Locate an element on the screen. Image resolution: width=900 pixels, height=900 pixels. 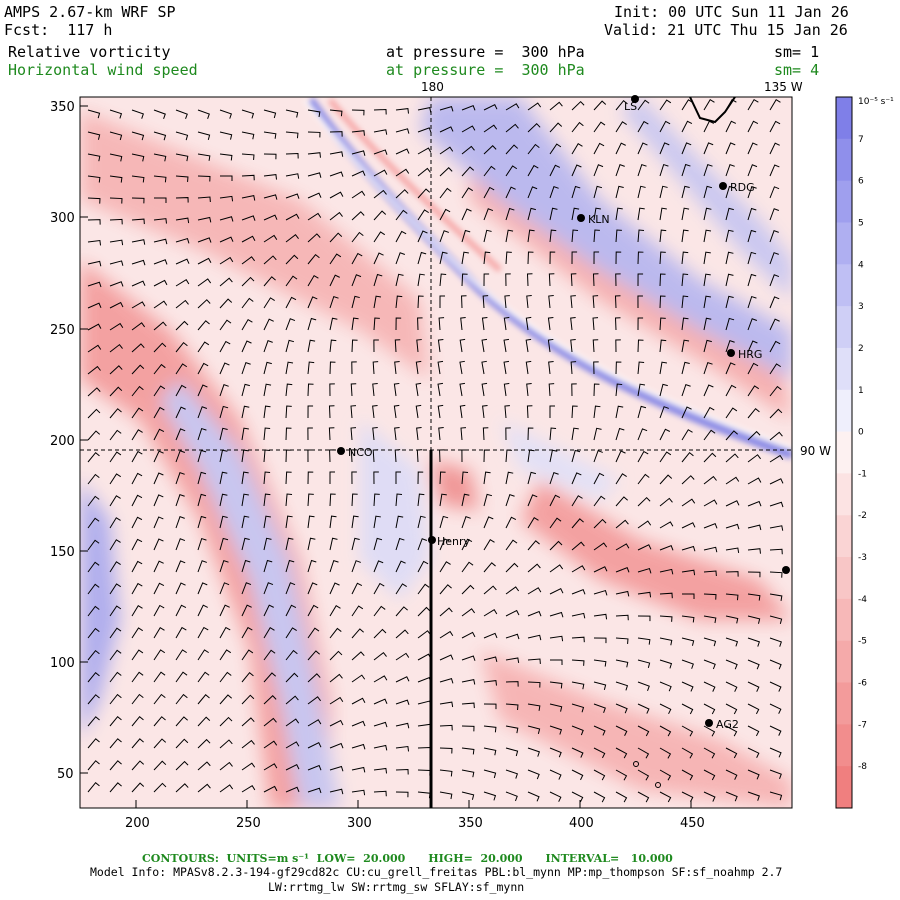
y-tick-350: 350 is located at coordinates (62, 107).